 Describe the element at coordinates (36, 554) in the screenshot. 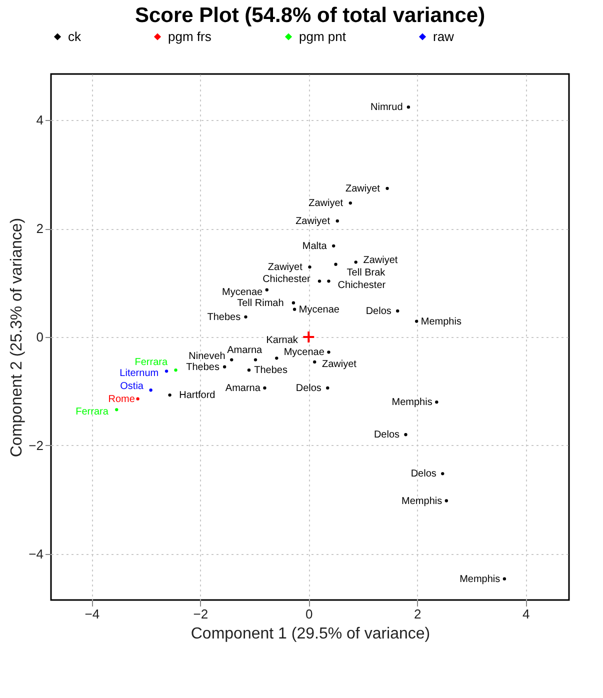

I see `y-tick-label: −4` at that location.